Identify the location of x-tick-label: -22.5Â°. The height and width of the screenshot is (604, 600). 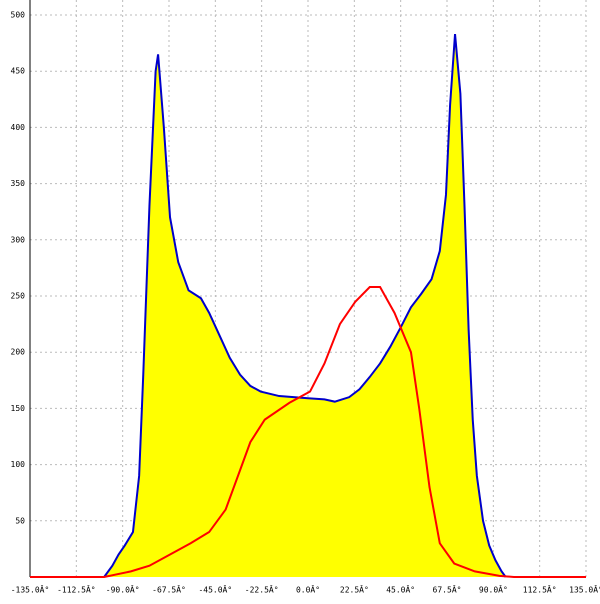
(262, 589).